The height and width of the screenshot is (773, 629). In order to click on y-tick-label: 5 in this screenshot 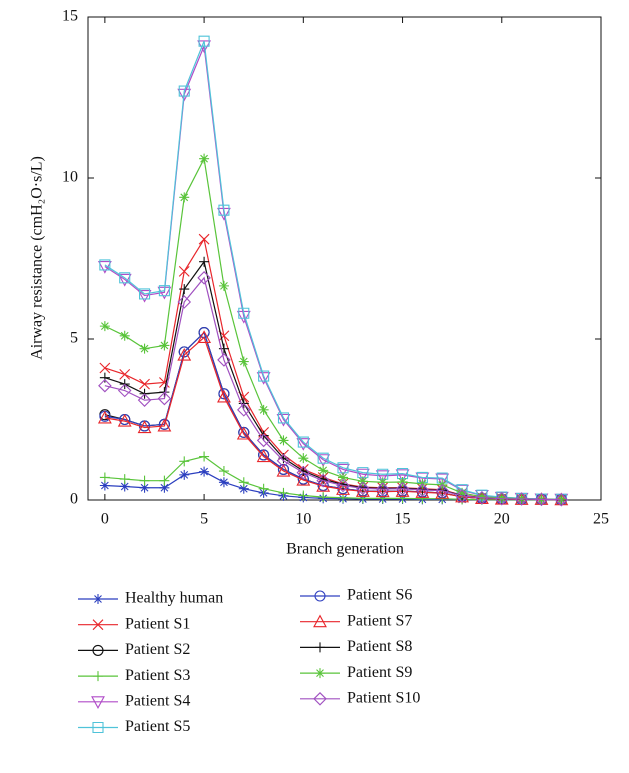, I will do `click(74, 338)`.